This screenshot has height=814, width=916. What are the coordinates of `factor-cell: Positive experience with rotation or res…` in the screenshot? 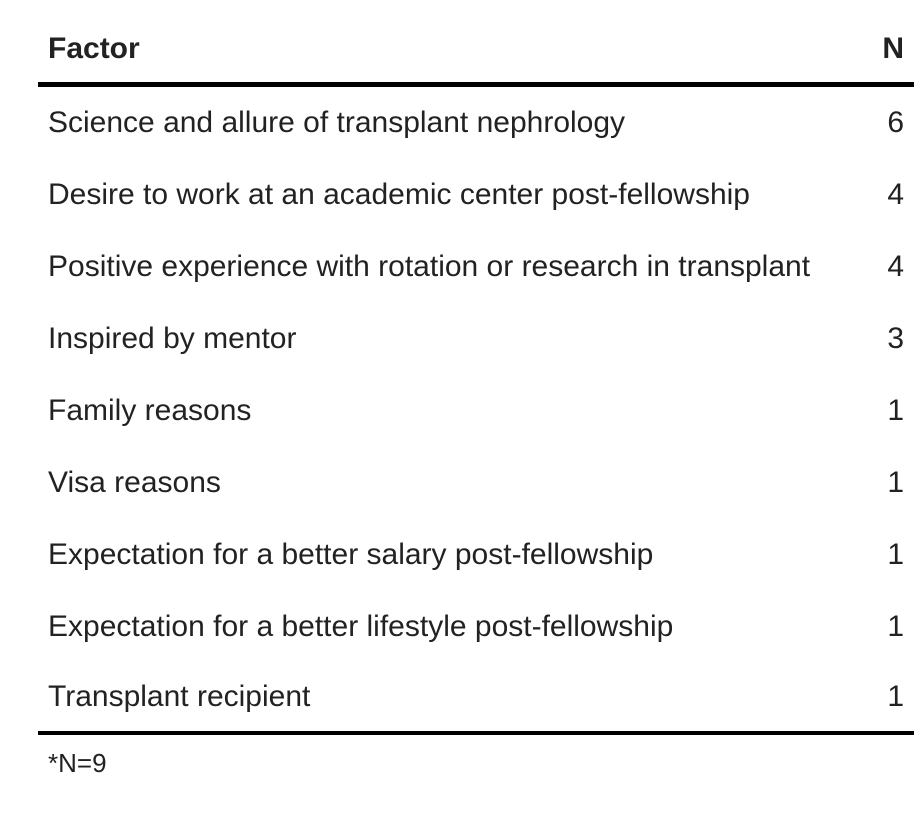 It's located at (429, 266).